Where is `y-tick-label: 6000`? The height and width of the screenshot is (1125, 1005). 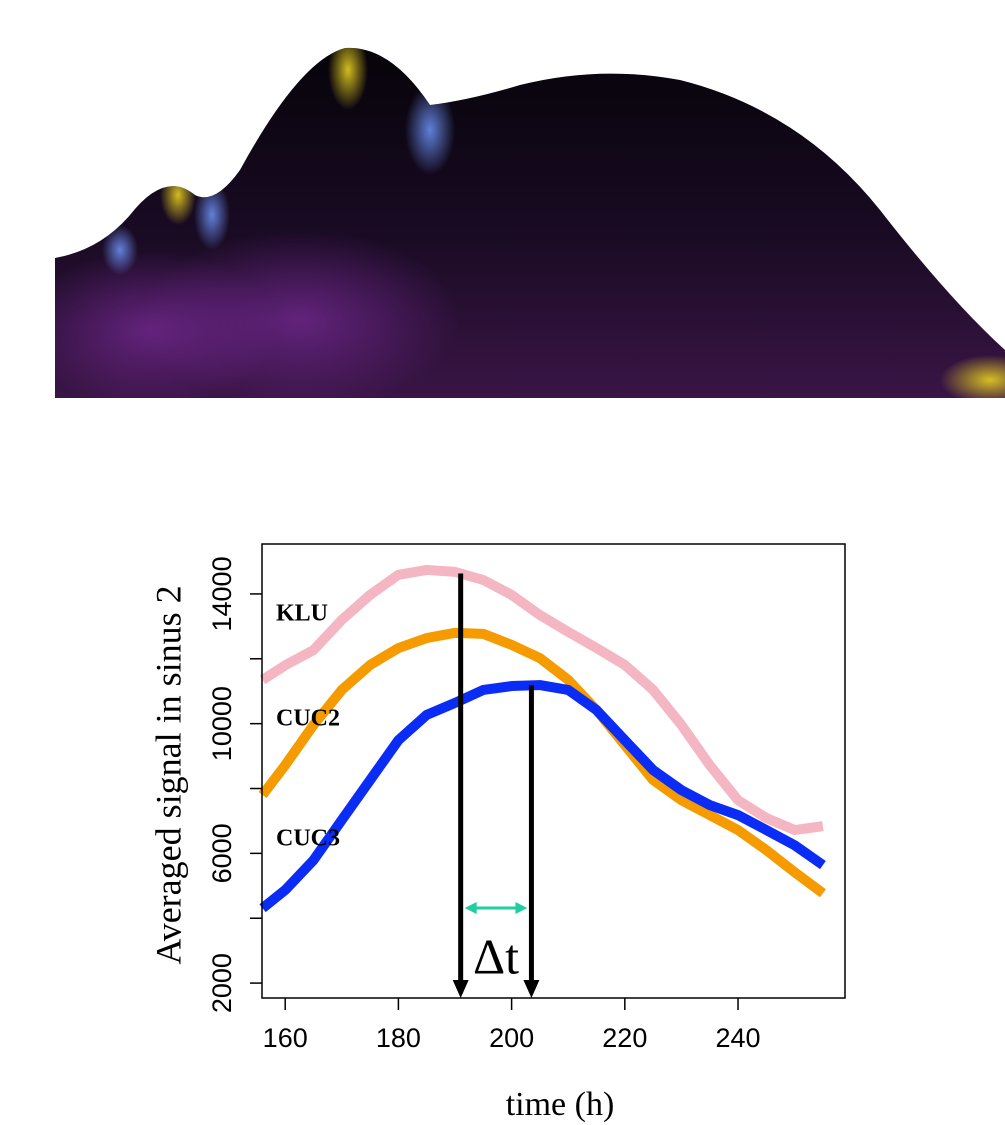
y-tick-label: 6000 is located at coordinates (222, 853).